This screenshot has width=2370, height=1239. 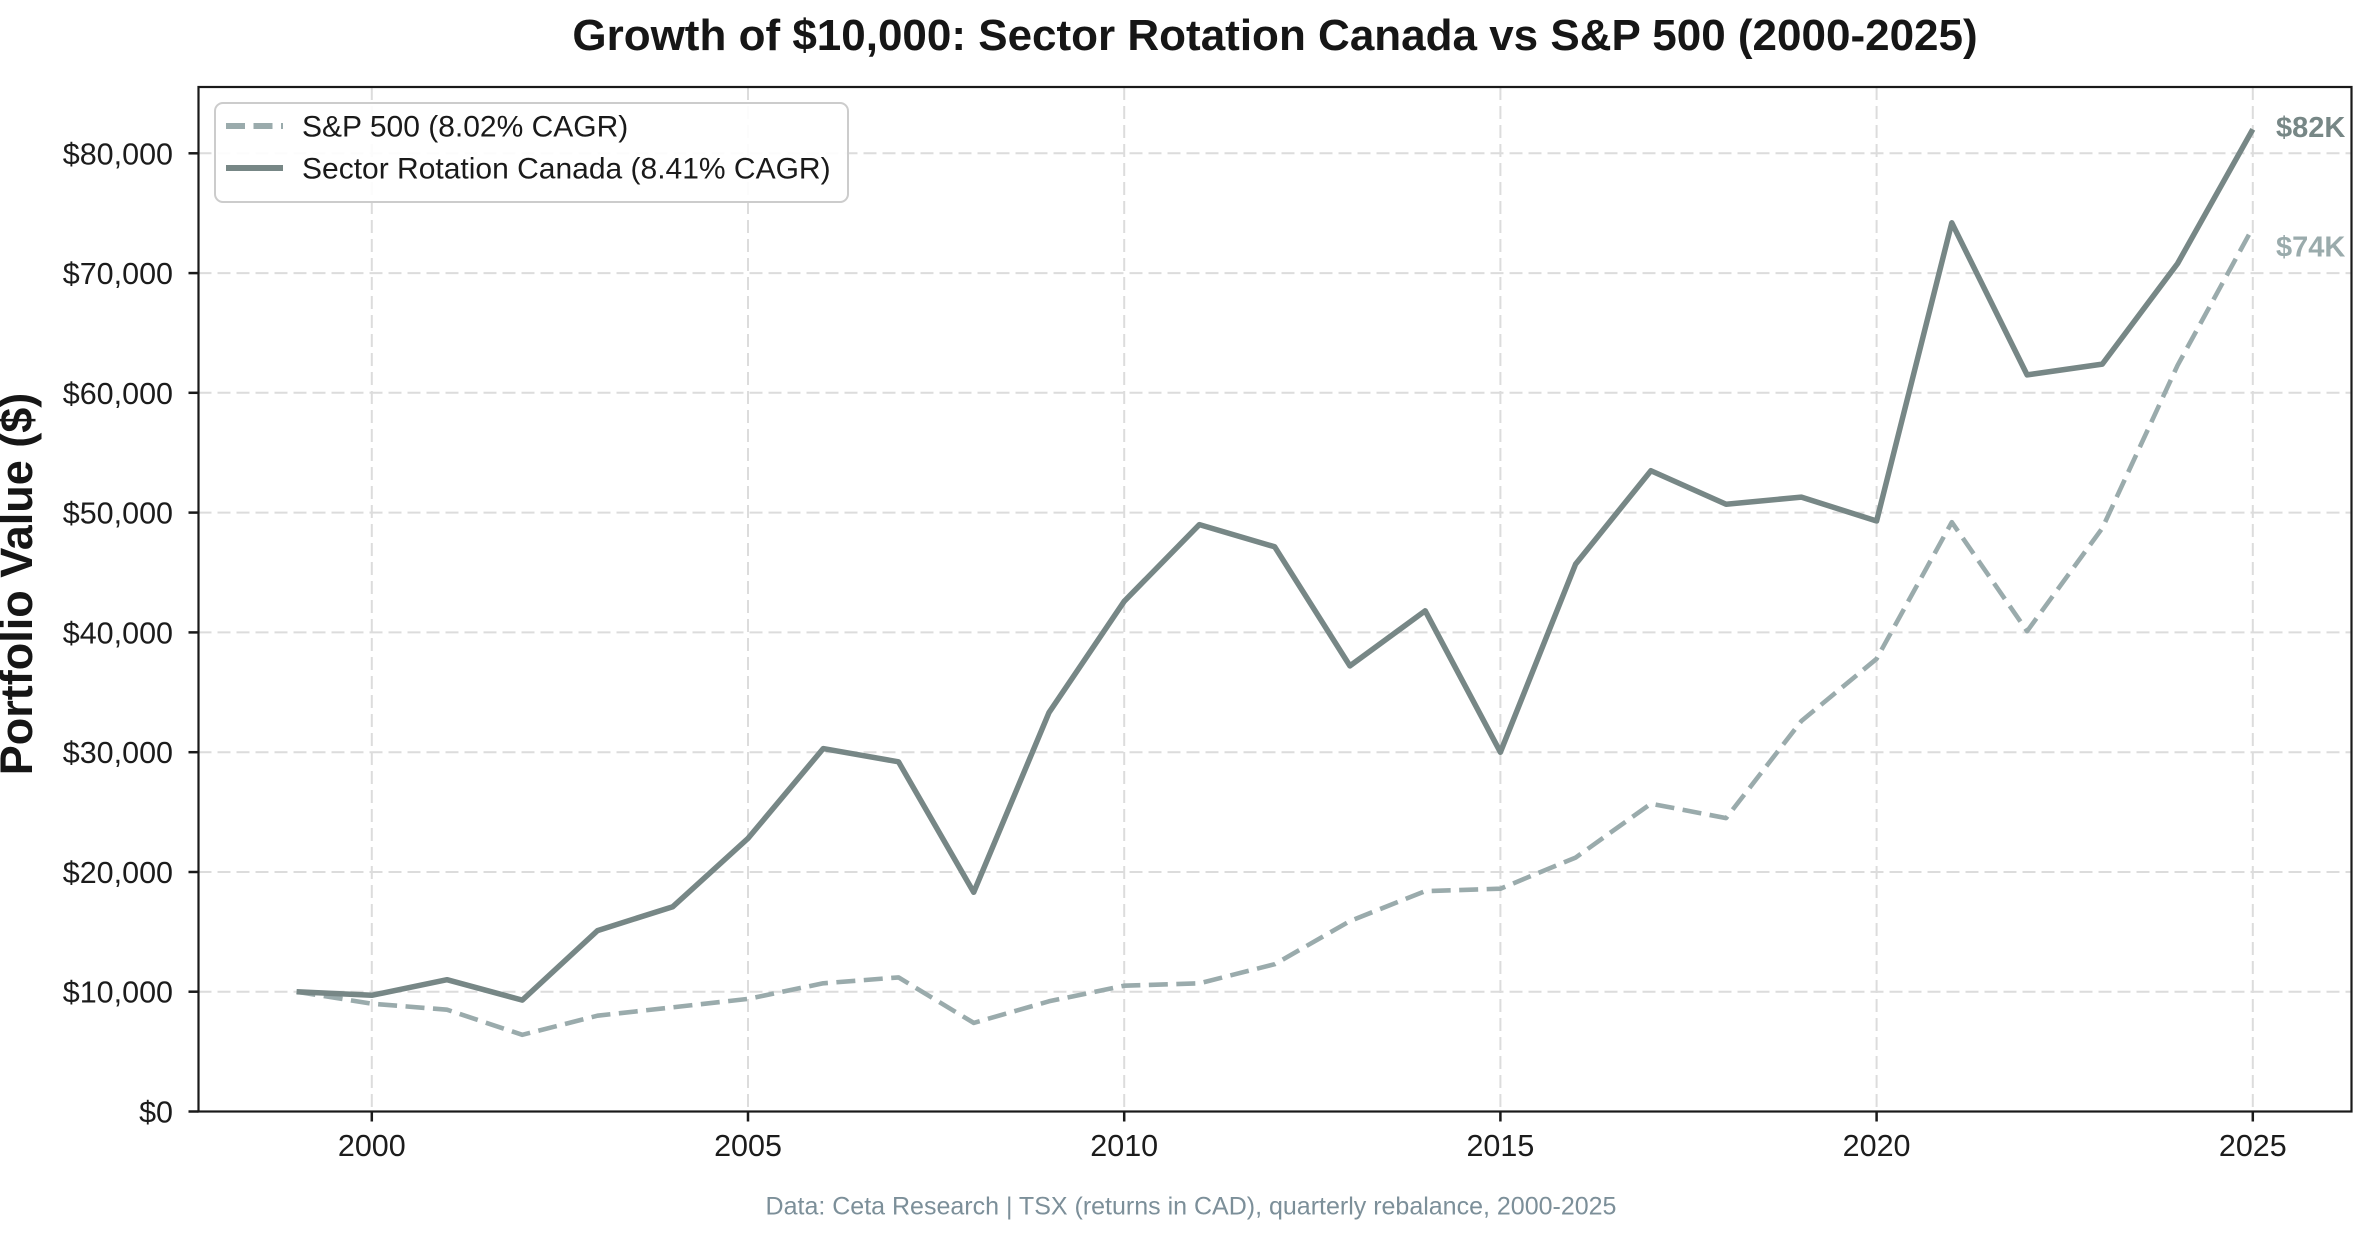 I want to click on svg-text:Sector Rotation Canada (8.41%: Sector Rotation Canada (8.41% CAGR), so click(x=566, y=169).